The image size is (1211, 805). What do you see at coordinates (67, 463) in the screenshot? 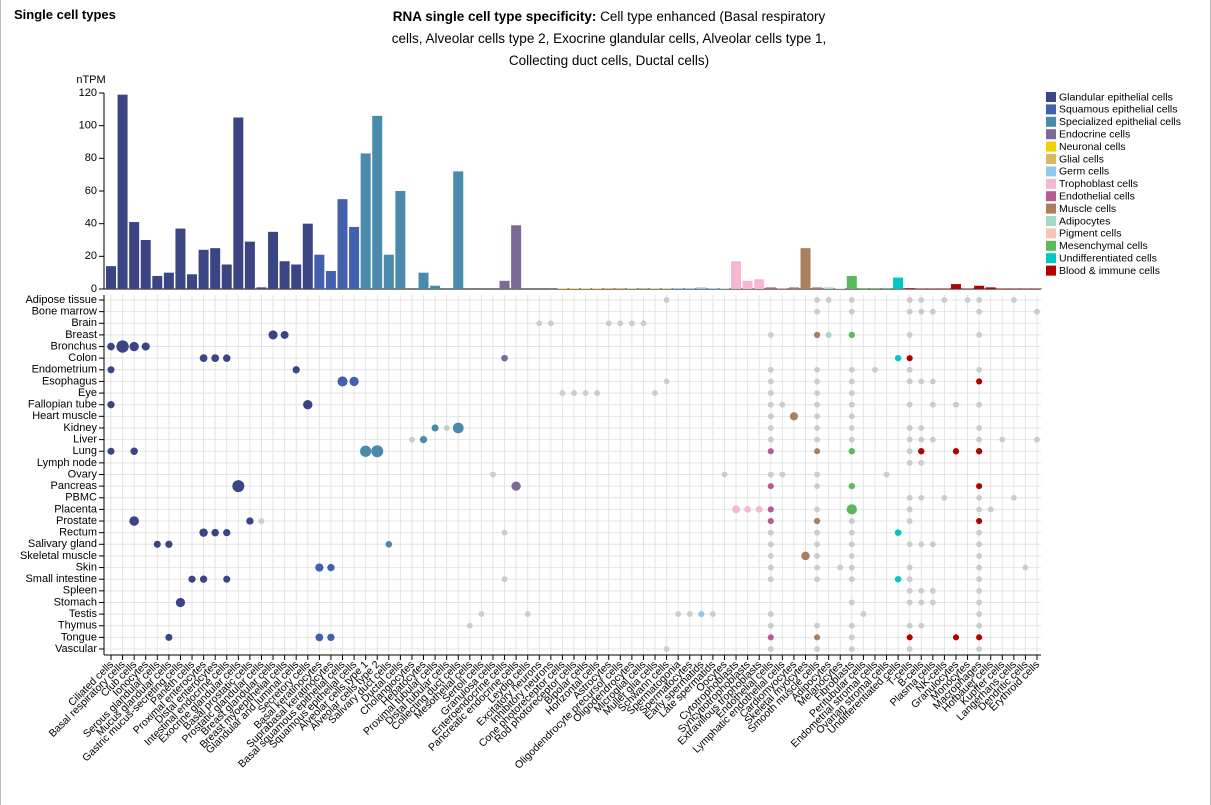
I see `row-label: Lymph node` at bounding box center [67, 463].